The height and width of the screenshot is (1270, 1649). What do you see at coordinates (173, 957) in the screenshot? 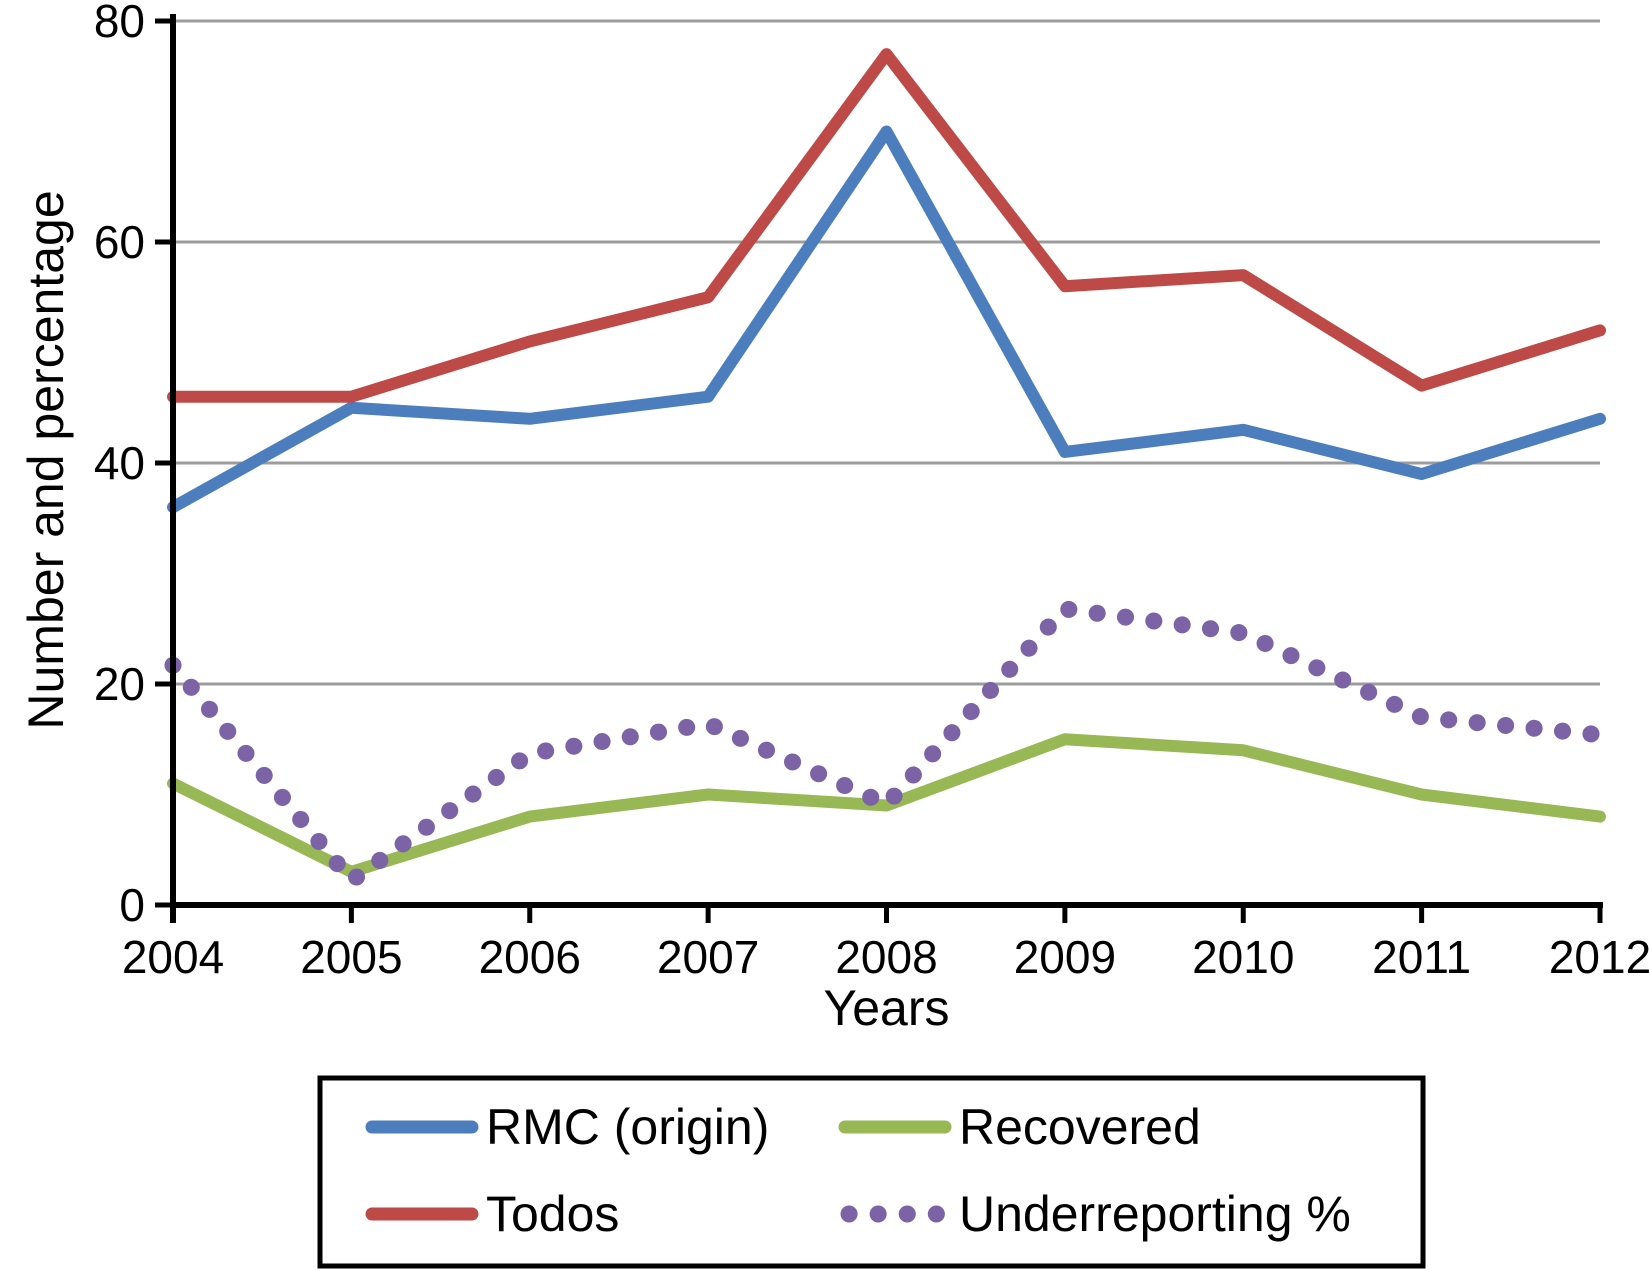
I see `x-tick-label-2004: 2004` at bounding box center [173, 957].